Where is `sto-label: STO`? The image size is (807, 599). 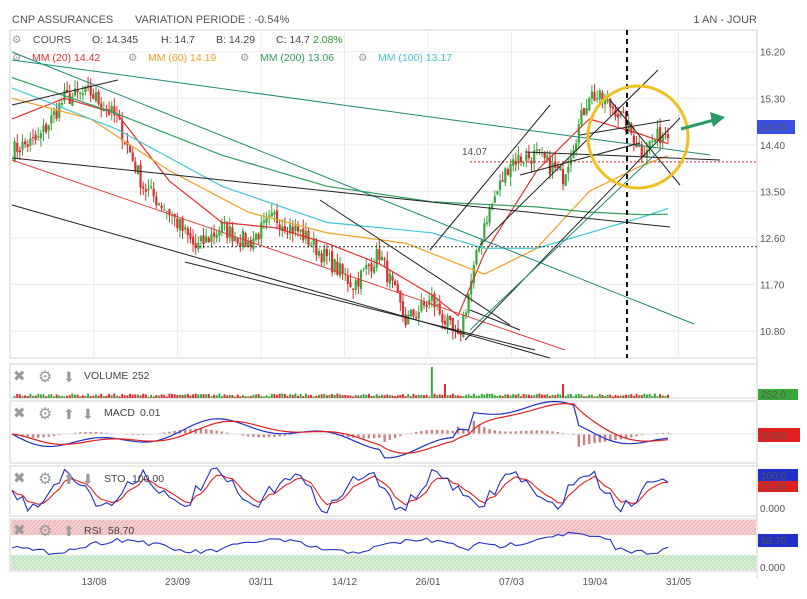 sto-label: STO is located at coordinates (114, 479).